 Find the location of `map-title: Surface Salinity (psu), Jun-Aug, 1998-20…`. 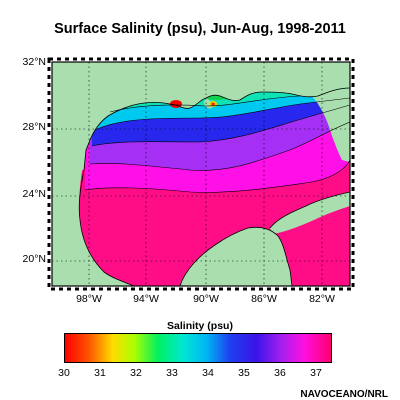

map-title: Surface Salinity (psu), Jun-Aug, 1998-20… is located at coordinates (200, 29).